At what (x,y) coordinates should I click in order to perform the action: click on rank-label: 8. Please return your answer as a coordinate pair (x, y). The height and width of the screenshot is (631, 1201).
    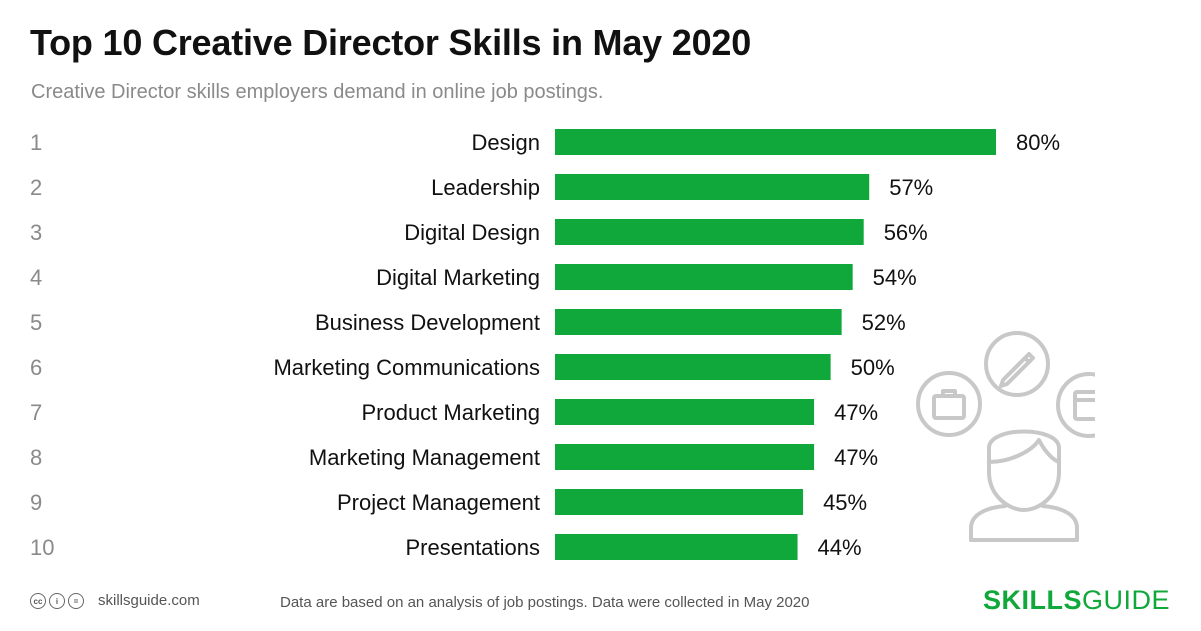
    Looking at the image, I should click on (36, 457).